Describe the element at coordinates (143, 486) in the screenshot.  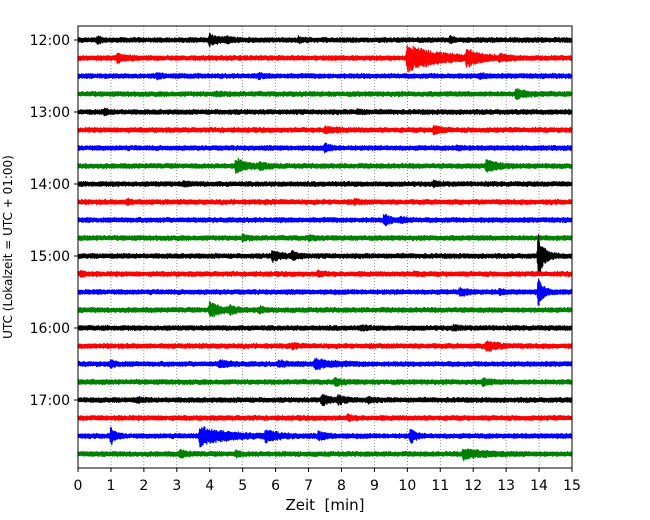
I see `x-tick-label: 2` at that location.